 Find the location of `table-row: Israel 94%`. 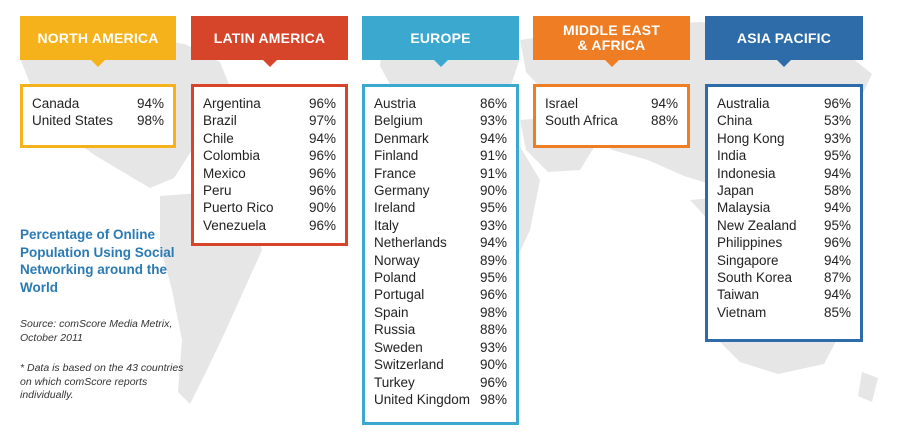

table-row: Israel 94% is located at coordinates (611, 103).